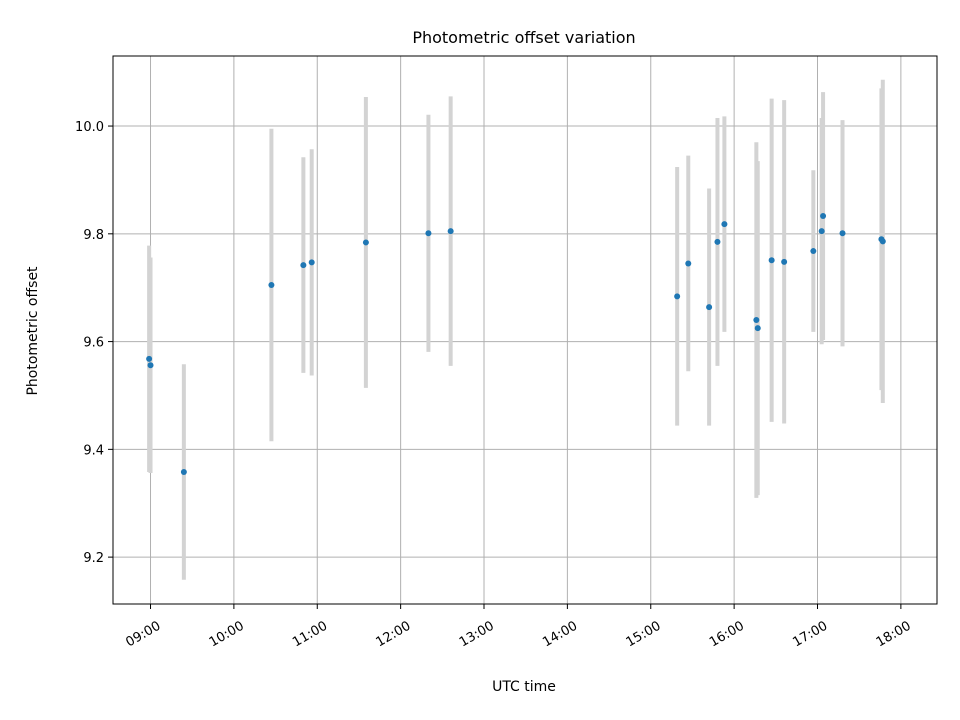 Image resolution: width=960 pixels, height=720 pixels. What do you see at coordinates (524, 687) in the screenshot?
I see `x-axis-label: UTC time` at bounding box center [524, 687].